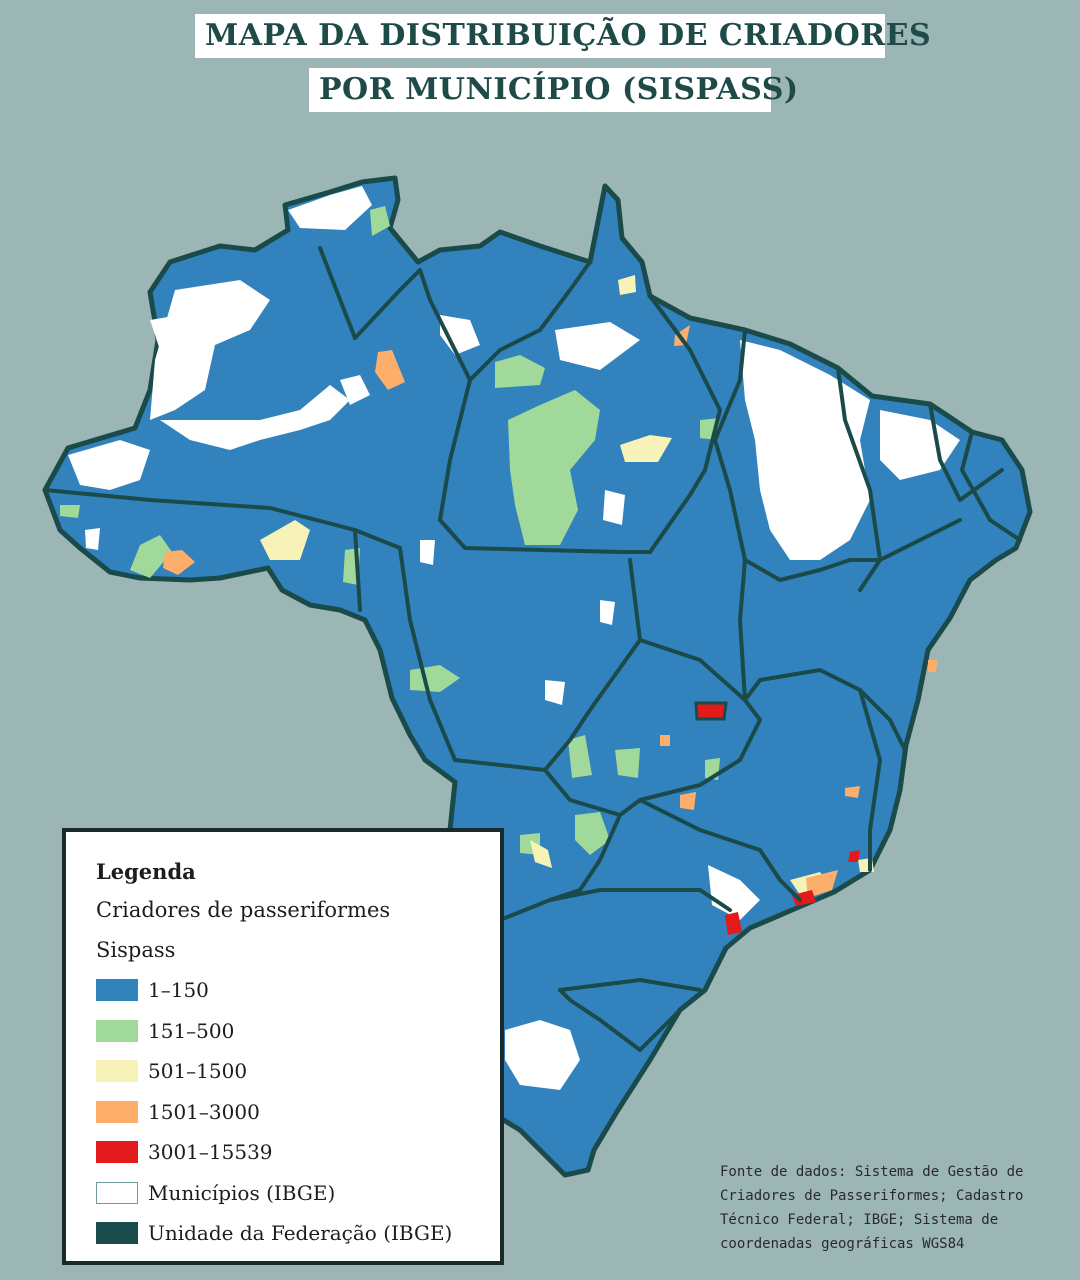  What do you see at coordinates (298, 1152) in the screenshot?
I see `legend-item-3001-15539: 3001–15539` at bounding box center [298, 1152].